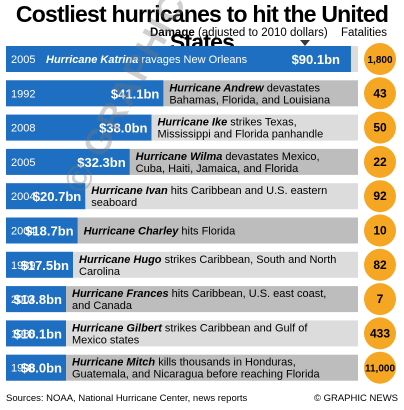 The image size is (404, 410). I want to click on fatality-value: 22, so click(380, 162).